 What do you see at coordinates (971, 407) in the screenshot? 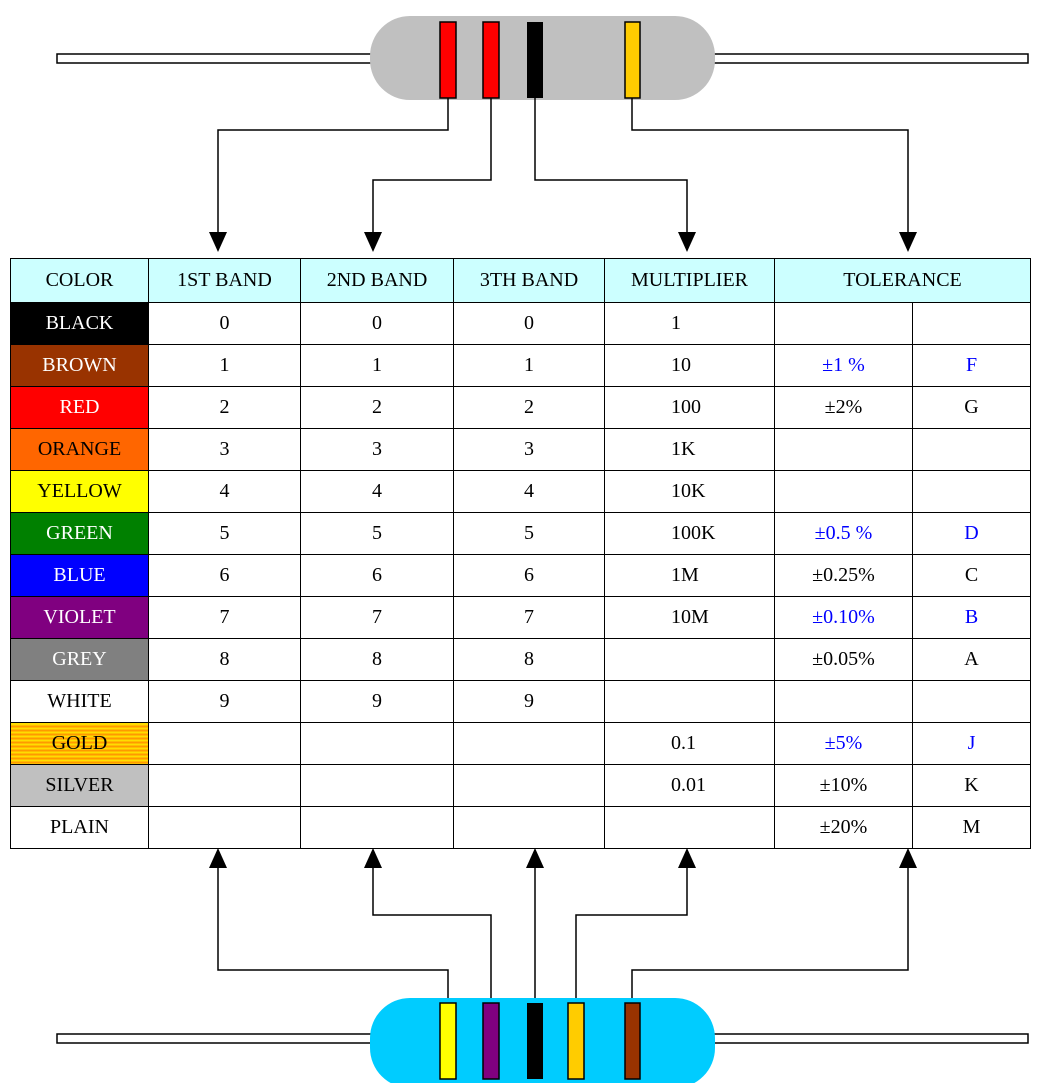
I see `code-cell: G` at bounding box center [971, 407].